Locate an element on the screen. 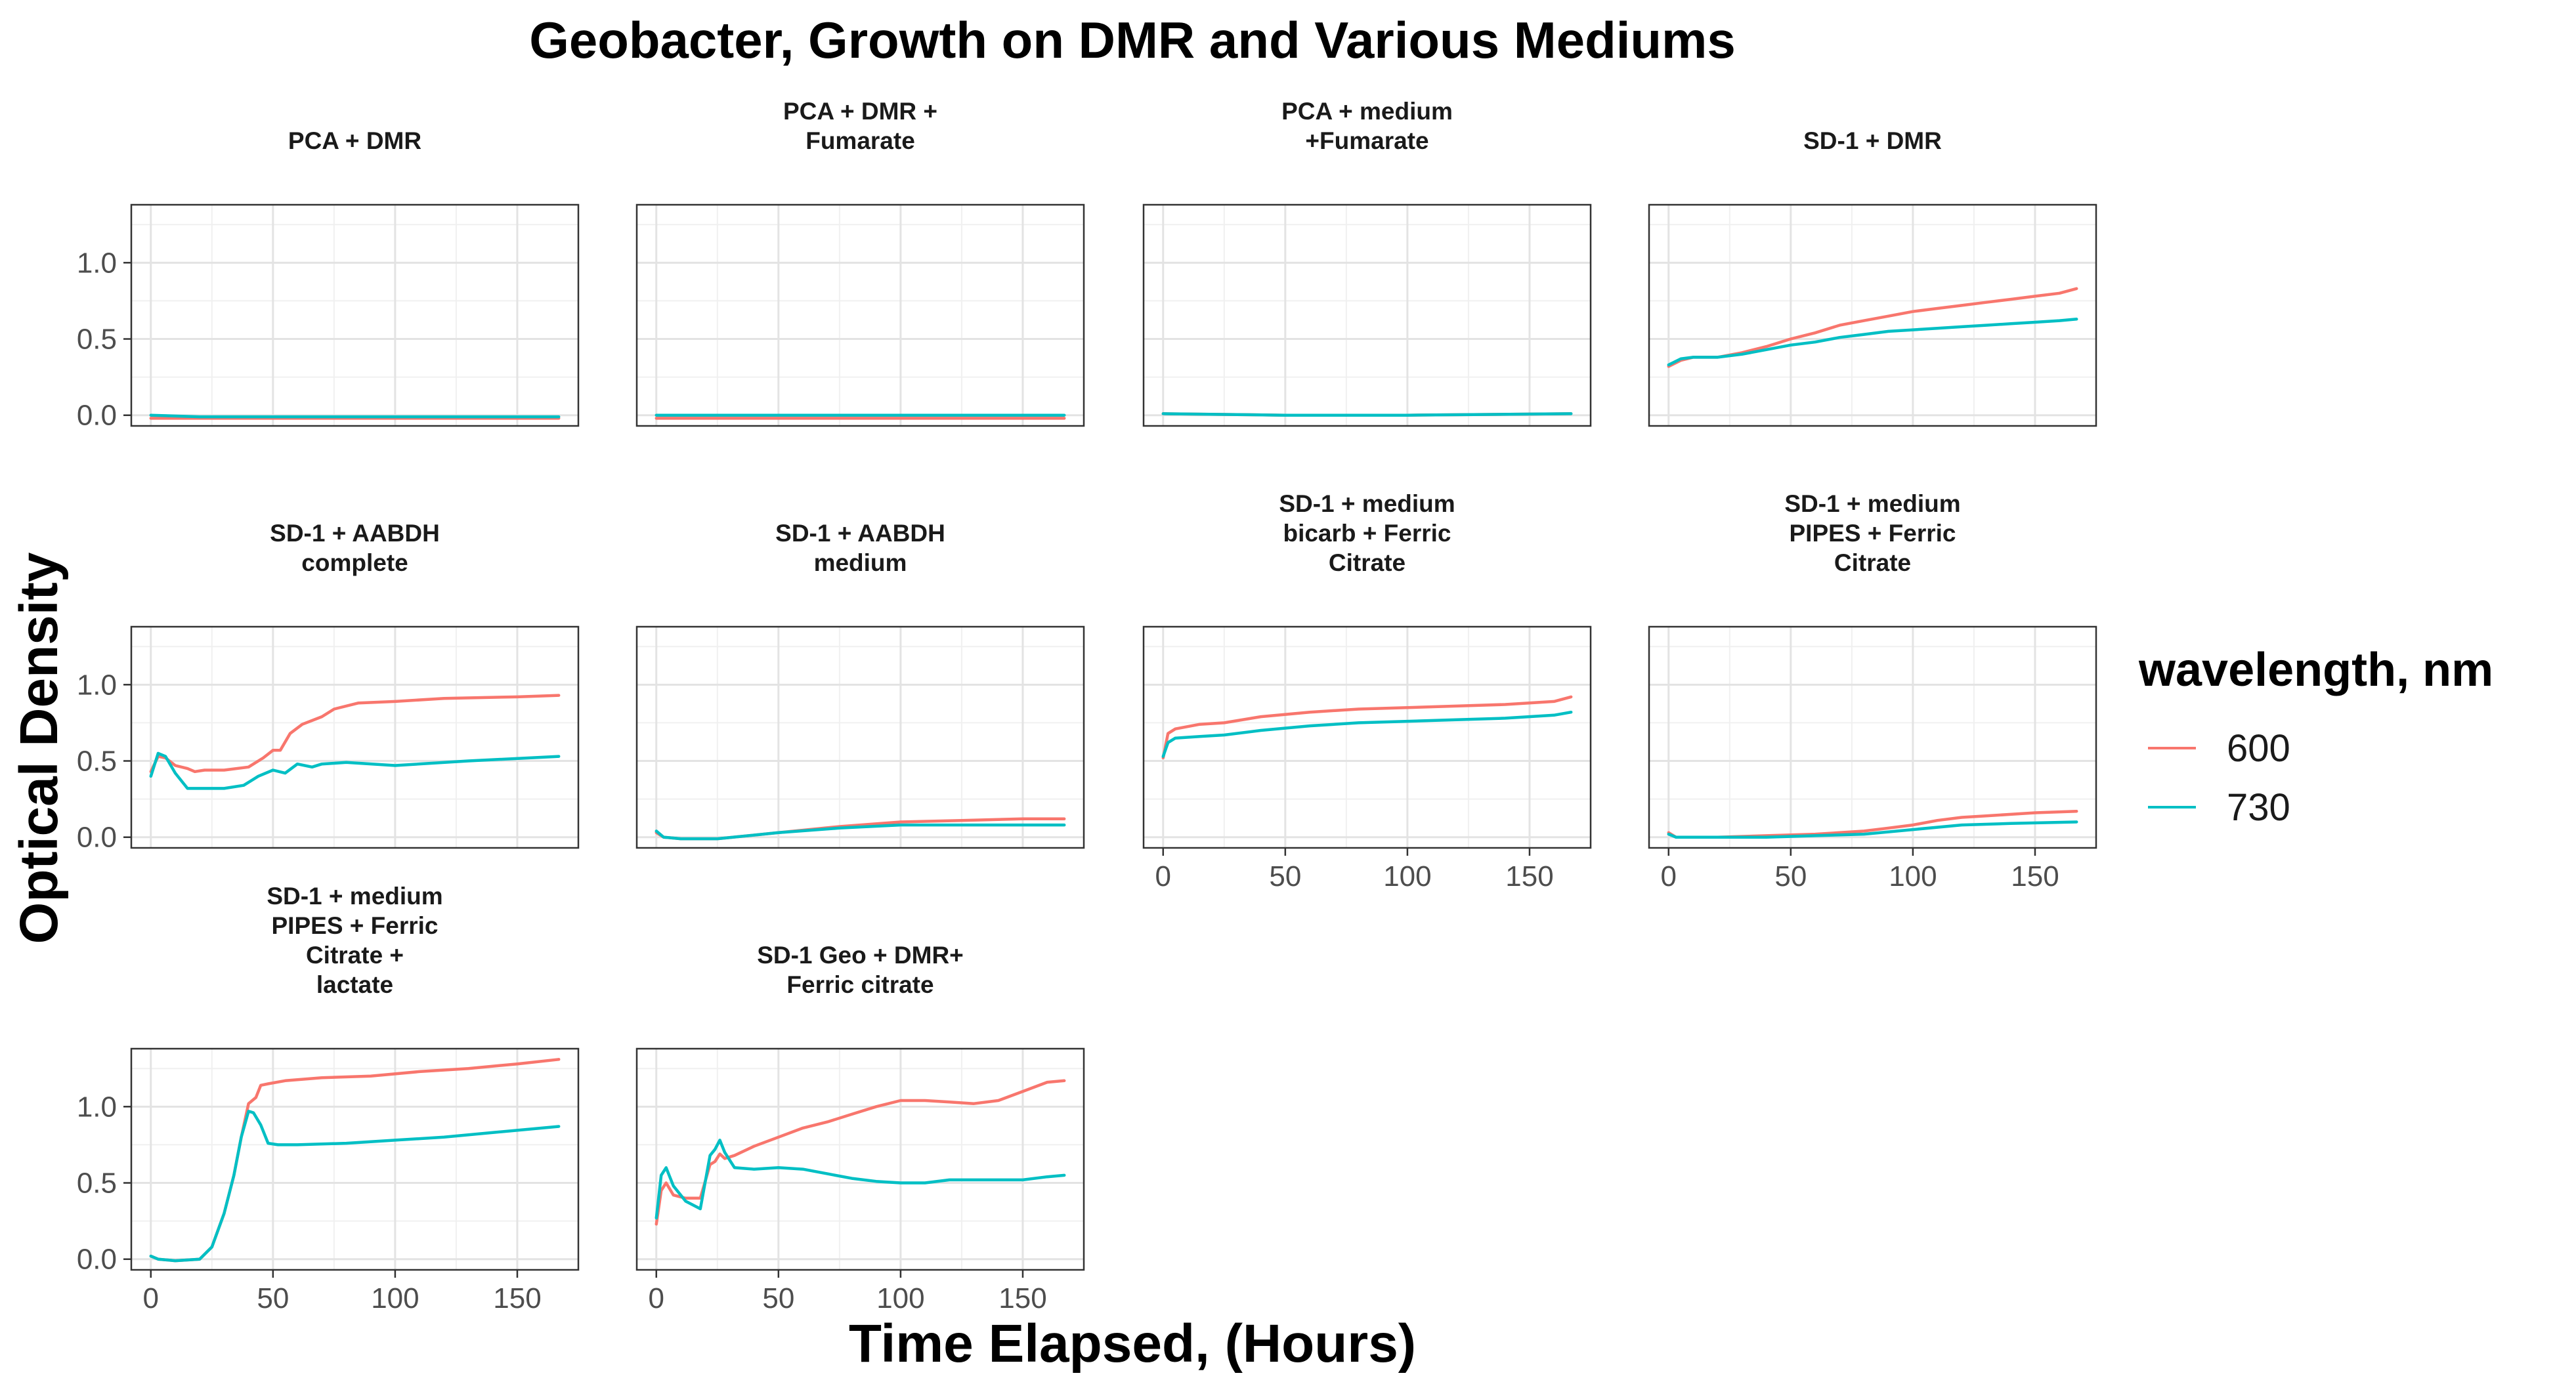 The height and width of the screenshot is (1386, 2576). y-axis-title: Optical Density is located at coordinates (39, 748).